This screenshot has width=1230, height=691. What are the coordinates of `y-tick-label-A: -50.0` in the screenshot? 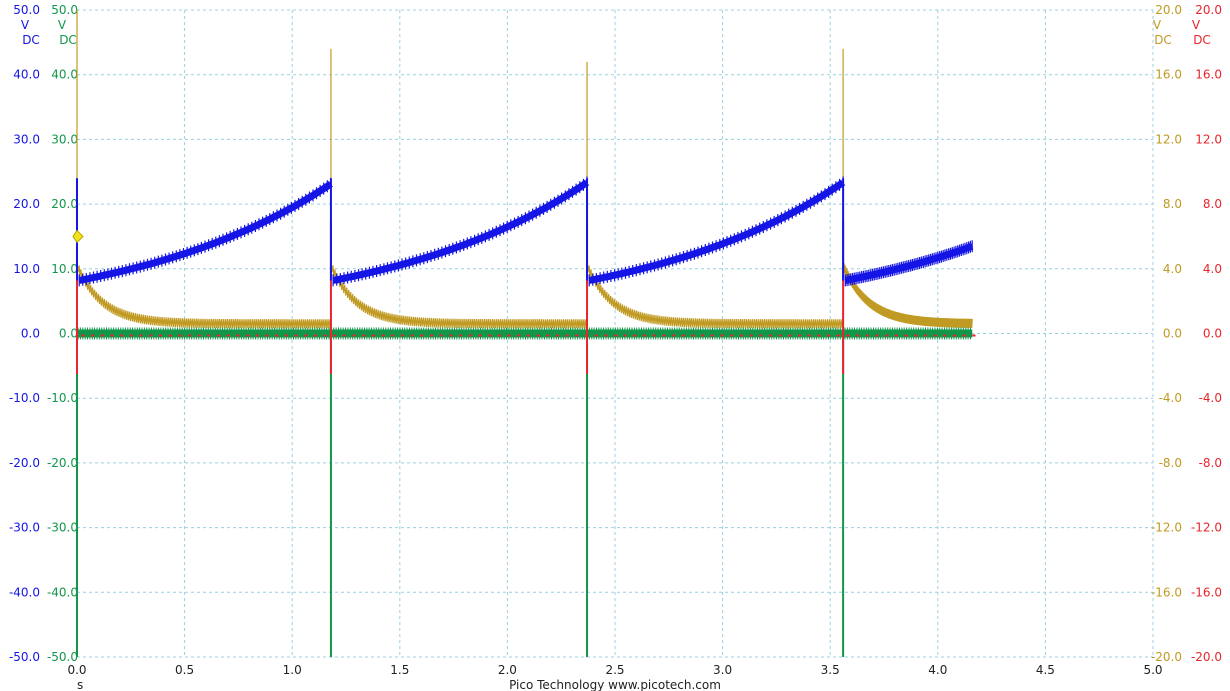 It's located at (24, 657).